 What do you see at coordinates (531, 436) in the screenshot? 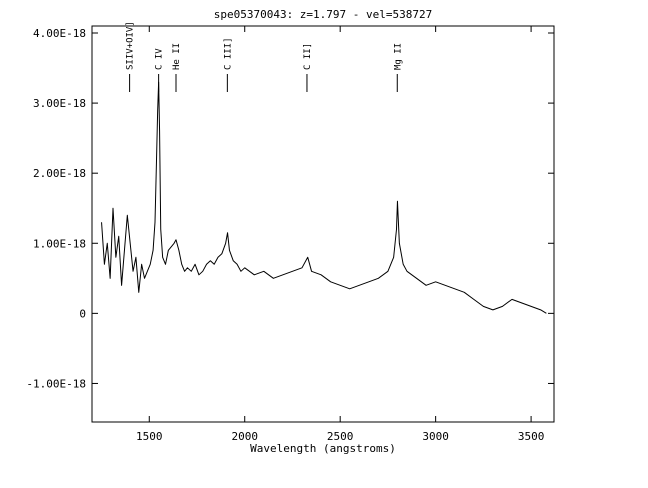
I see `x-tick-label: 3500` at bounding box center [531, 436].